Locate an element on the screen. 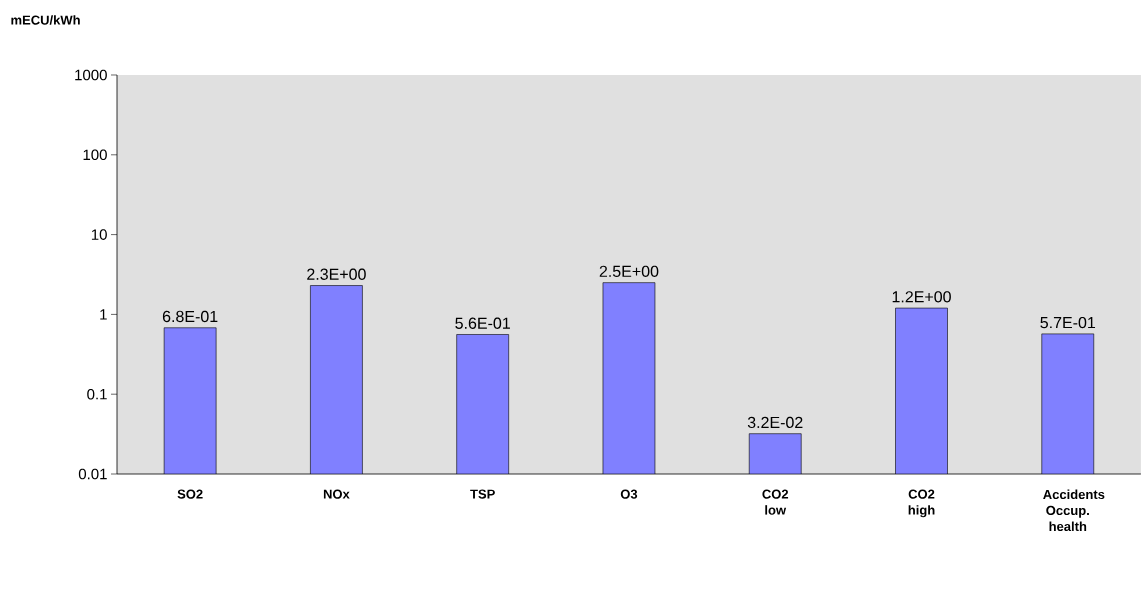 The image size is (1141, 601). x-tick-label: TSP is located at coordinates (482, 494).